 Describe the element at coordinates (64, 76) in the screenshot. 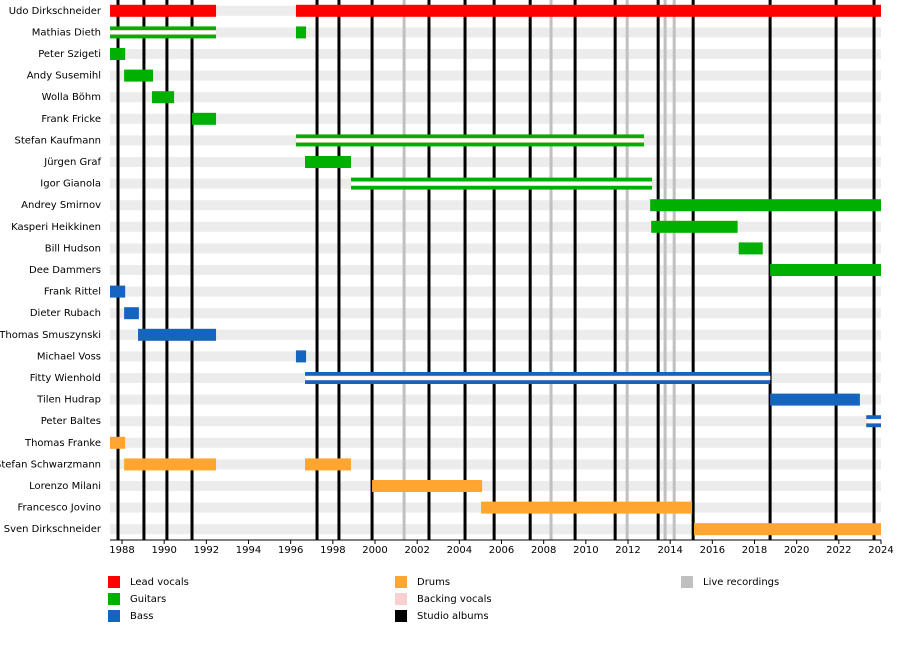

I see `member-name: Andy Susemihl` at that location.